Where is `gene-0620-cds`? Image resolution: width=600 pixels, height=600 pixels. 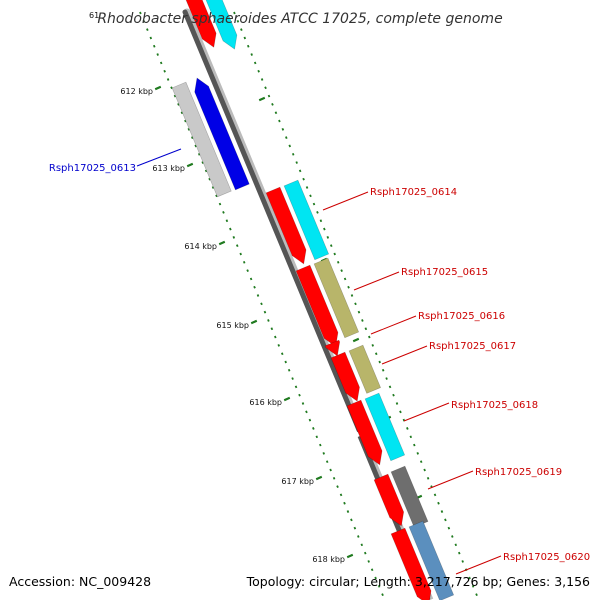
gene-0620-cds is located at coordinates (411, 563).